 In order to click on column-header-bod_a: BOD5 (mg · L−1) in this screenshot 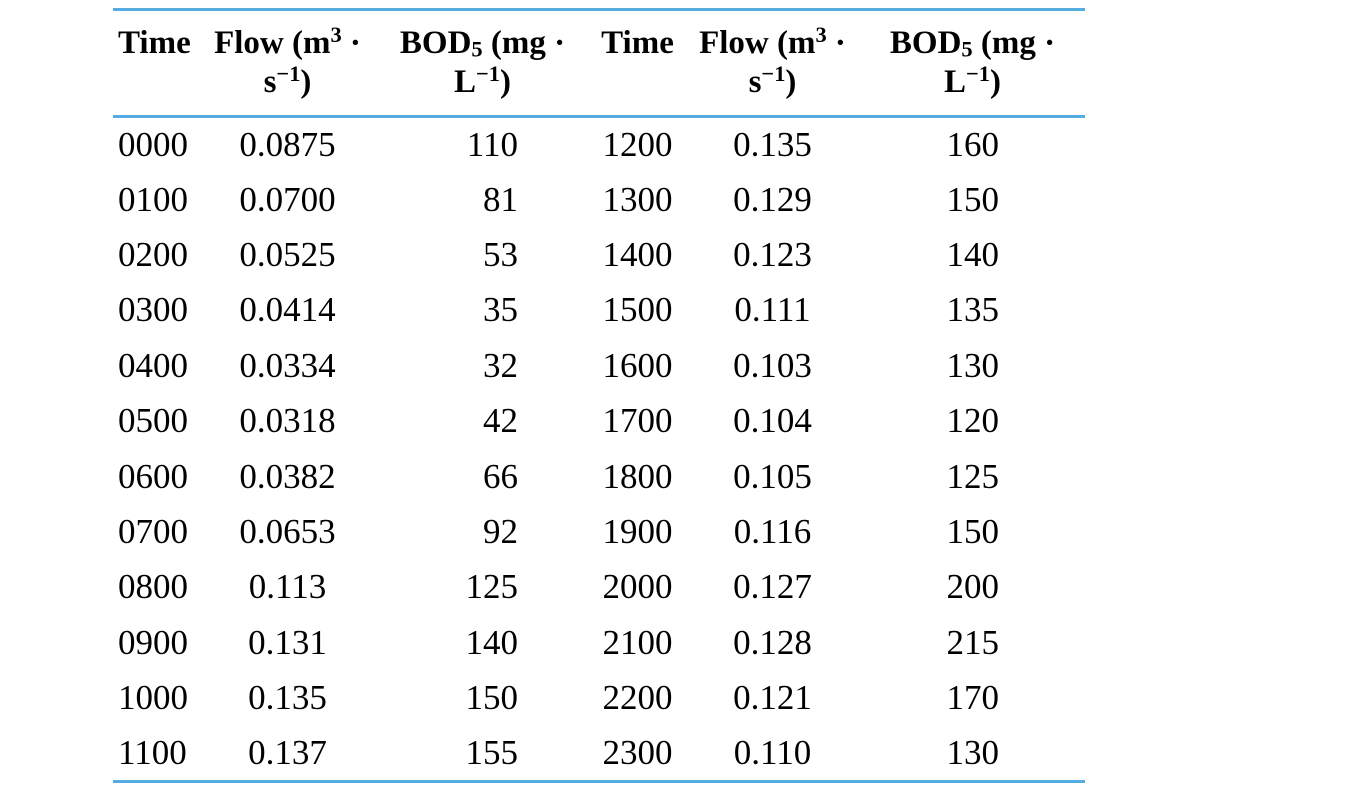, I will do `click(482, 62)`.